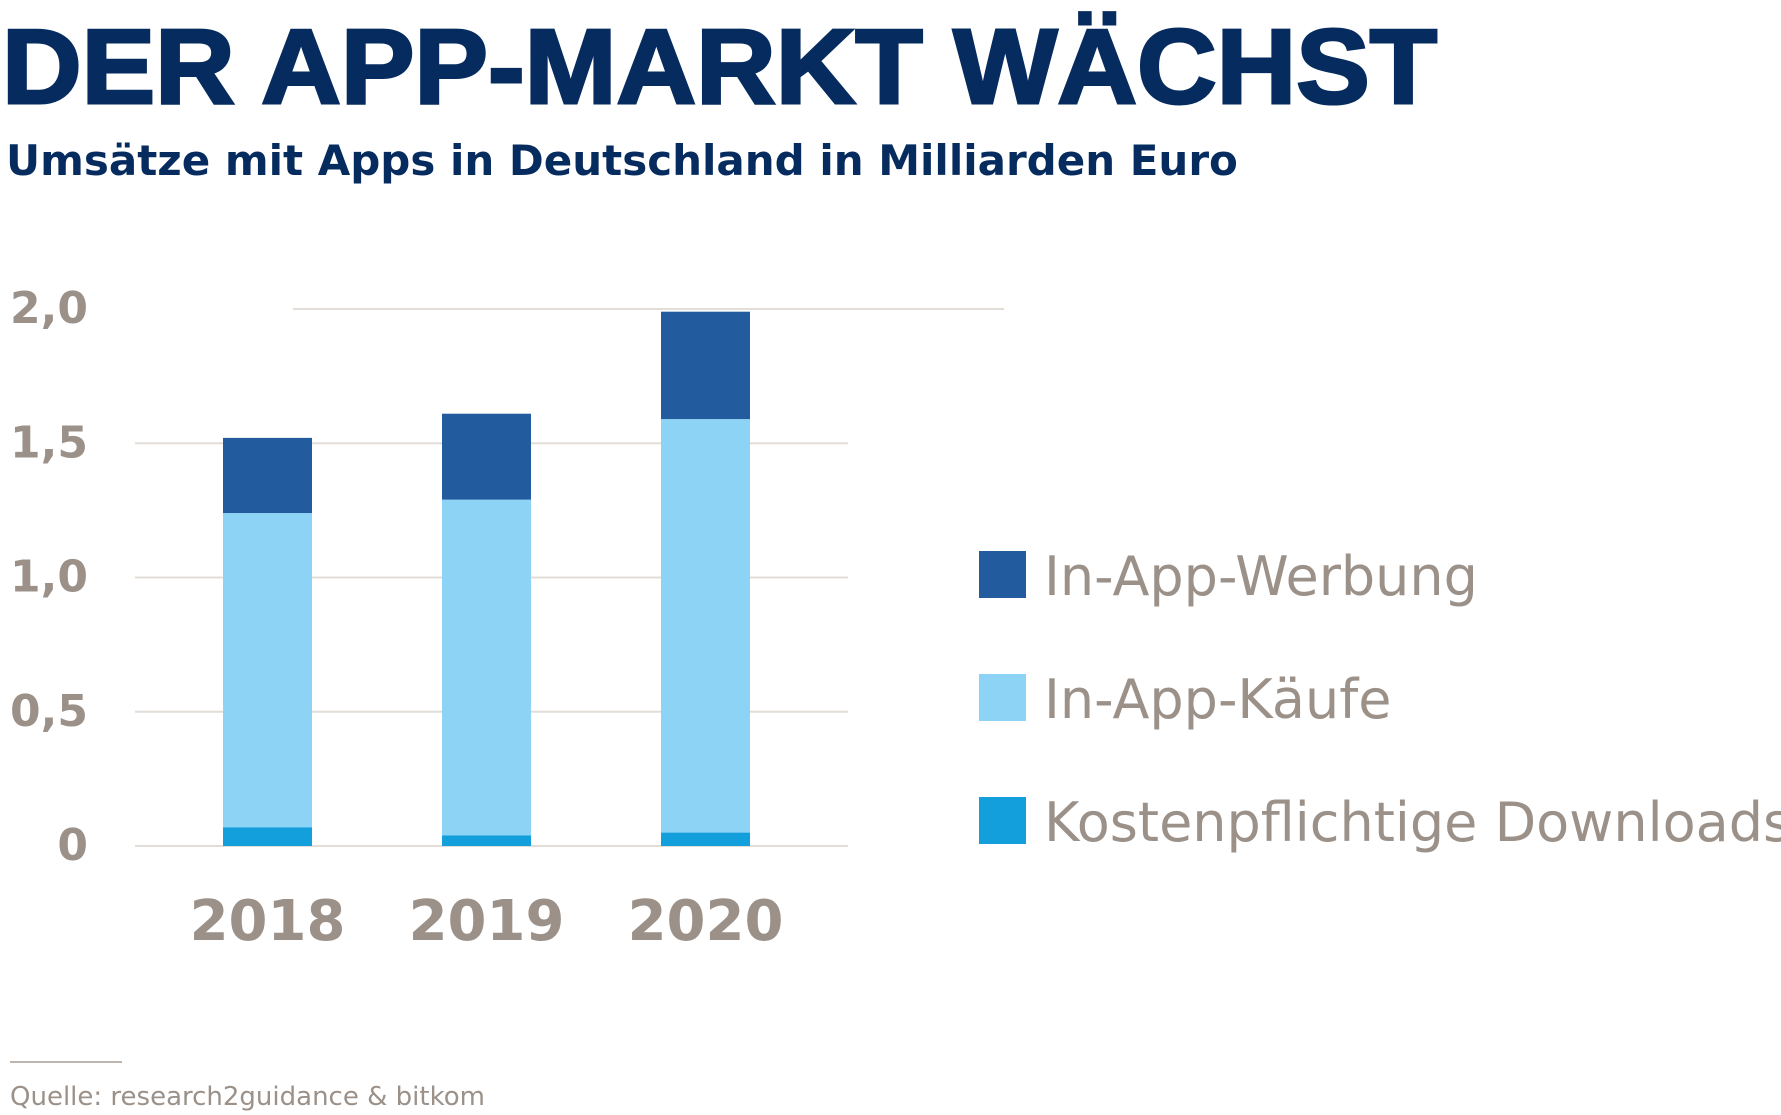 This screenshot has width=1781, height=1115. Describe the element at coordinates (66, 1062) in the screenshot. I see `source-divider` at that location.